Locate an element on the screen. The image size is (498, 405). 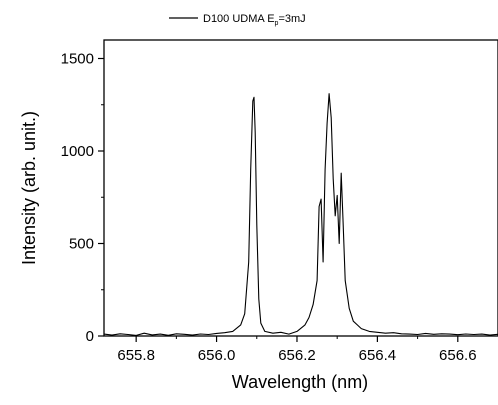
x-tick-label: 655.8 is located at coordinates (136, 355).